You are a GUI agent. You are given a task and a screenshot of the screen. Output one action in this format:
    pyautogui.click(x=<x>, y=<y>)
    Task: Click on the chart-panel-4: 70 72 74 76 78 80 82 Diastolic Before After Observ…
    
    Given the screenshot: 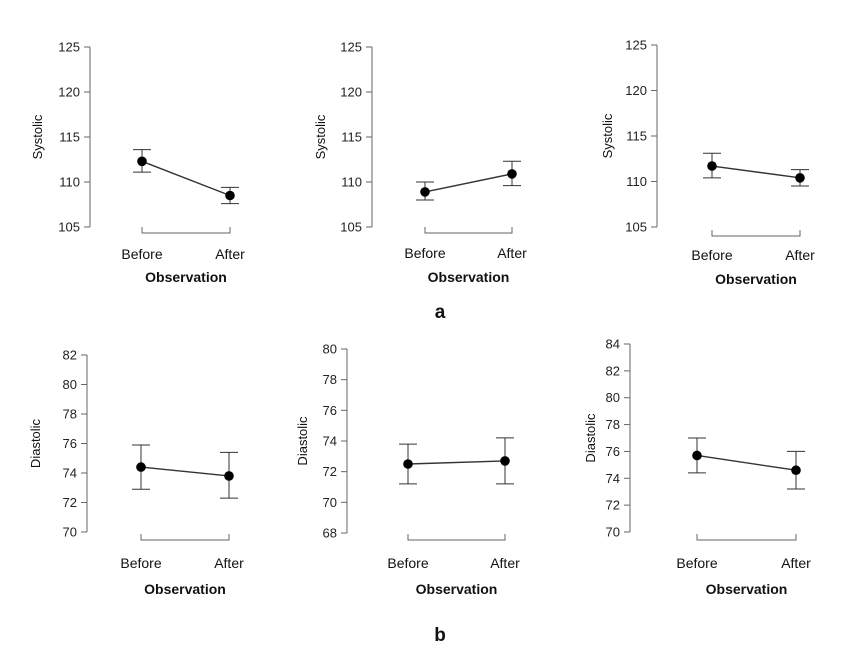 What is the action you would take?
    pyautogui.click(x=136, y=473)
    